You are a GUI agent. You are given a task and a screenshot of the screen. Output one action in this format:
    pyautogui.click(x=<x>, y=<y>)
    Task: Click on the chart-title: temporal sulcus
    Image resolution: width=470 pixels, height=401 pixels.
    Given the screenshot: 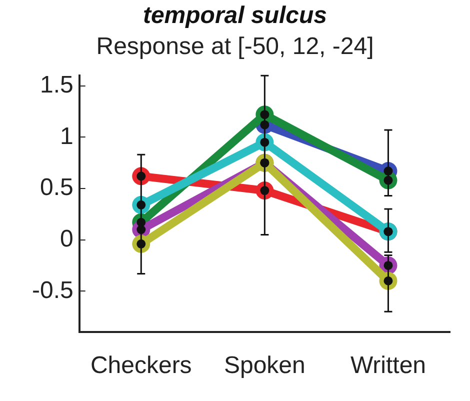 What is the action you would take?
    pyautogui.click(x=235, y=16)
    